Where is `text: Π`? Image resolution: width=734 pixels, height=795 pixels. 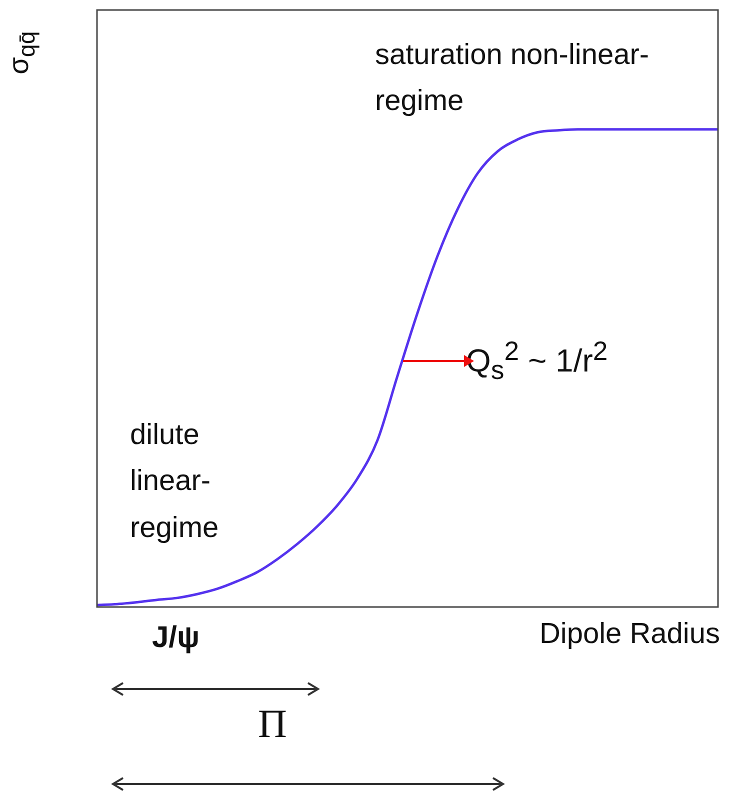
text: Π is located at coordinates (273, 724).